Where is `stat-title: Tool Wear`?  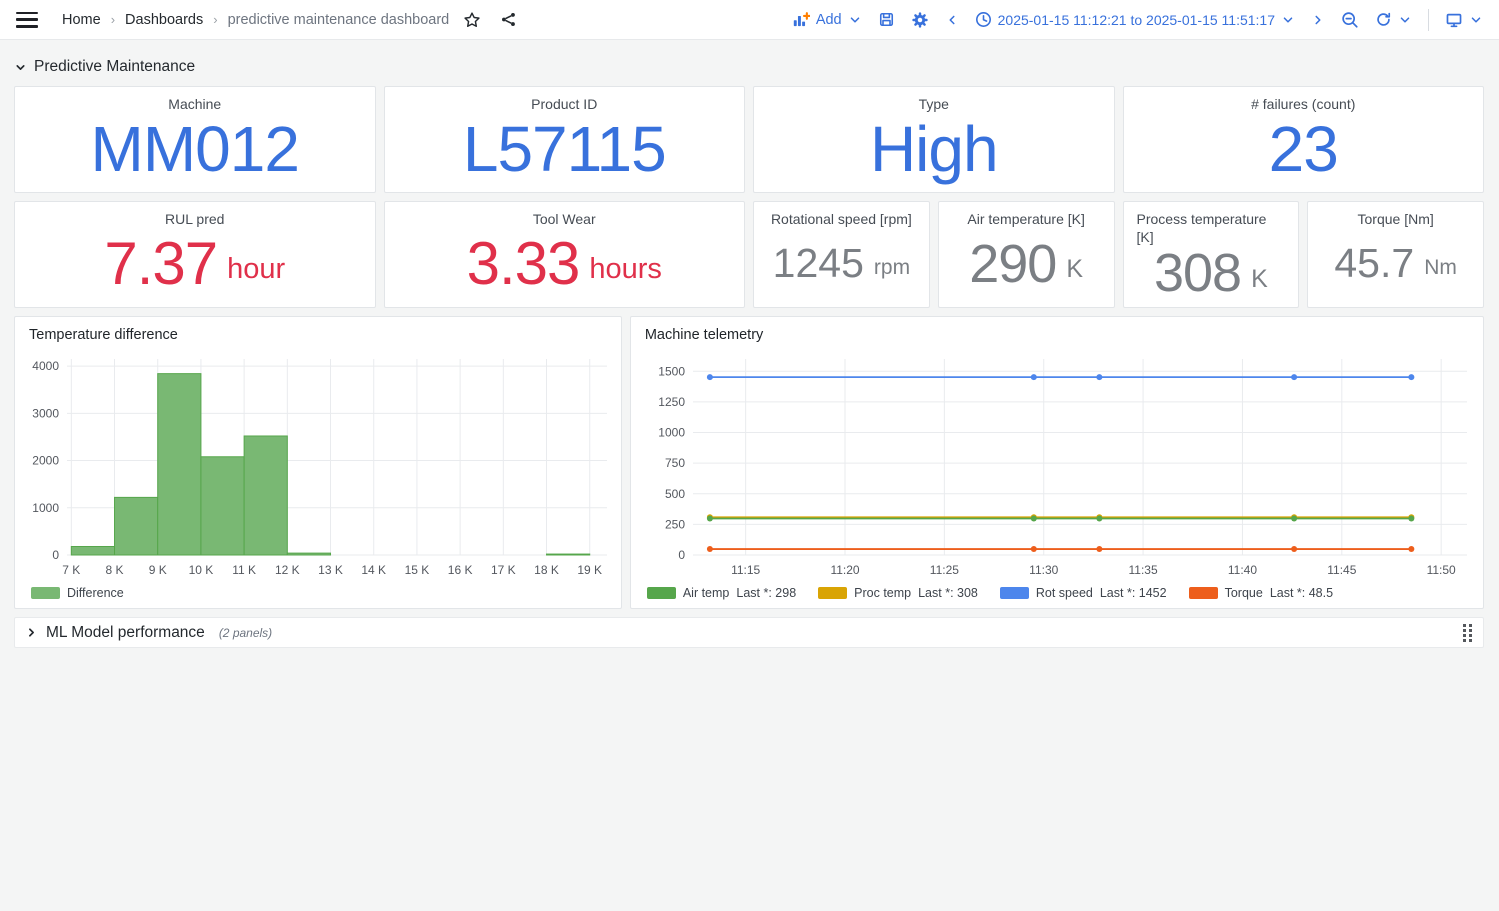
stat-title: Tool Wear is located at coordinates (564, 219).